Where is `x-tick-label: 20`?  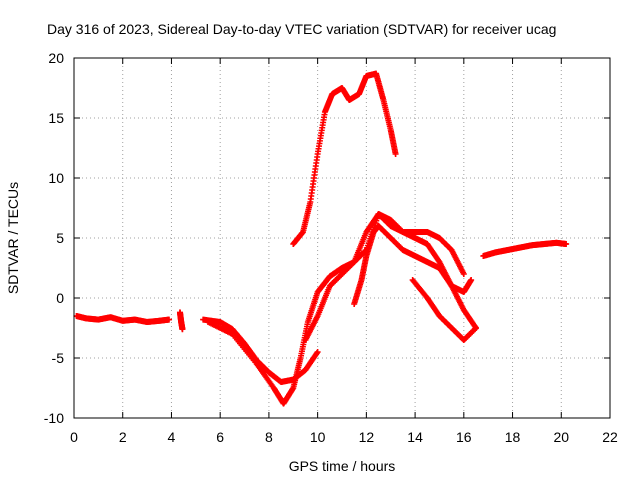 x-tick-label: 20 is located at coordinates (561, 437).